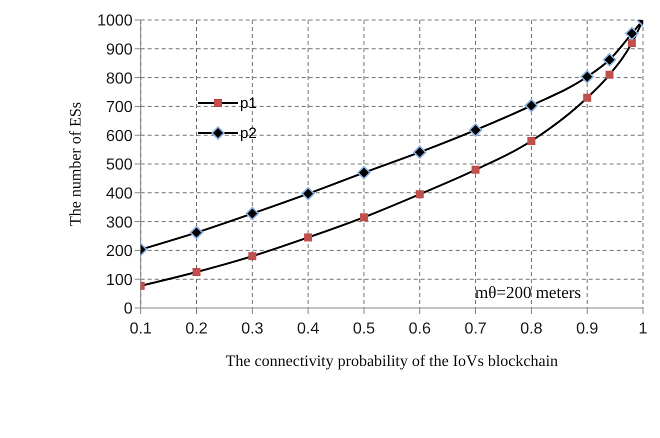 The height and width of the screenshot is (438, 660). What do you see at coordinates (119, 280) in the screenshot?
I see `y-tick-label: 100` at bounding box center [119, 280].